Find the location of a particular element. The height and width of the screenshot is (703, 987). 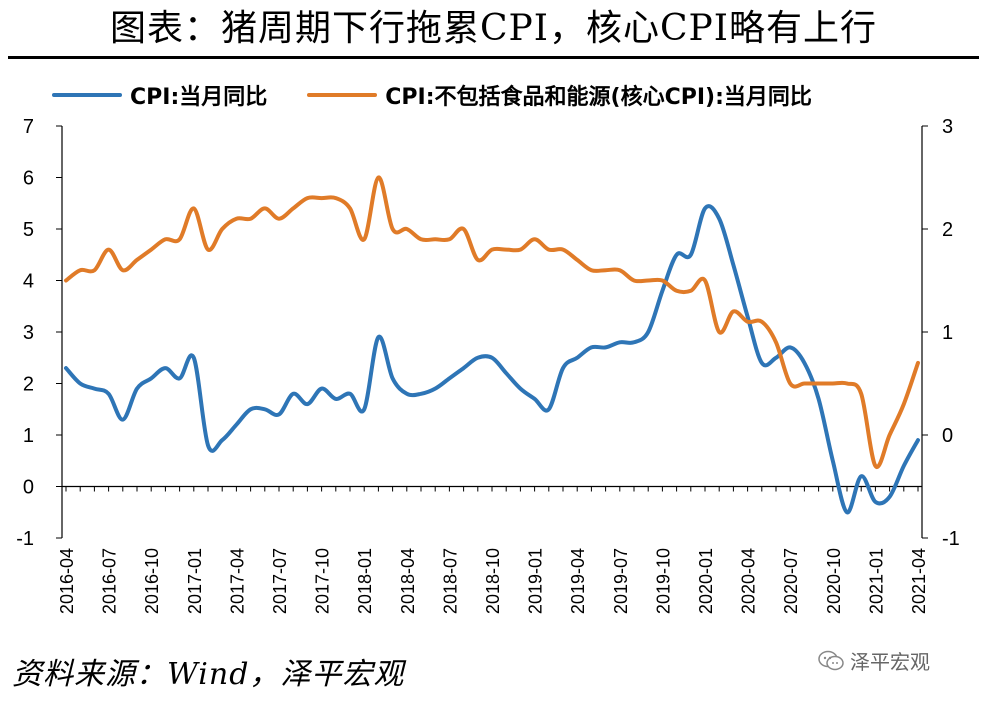

x-tick-label: 2019-04 is located at coordinates (578, 581).